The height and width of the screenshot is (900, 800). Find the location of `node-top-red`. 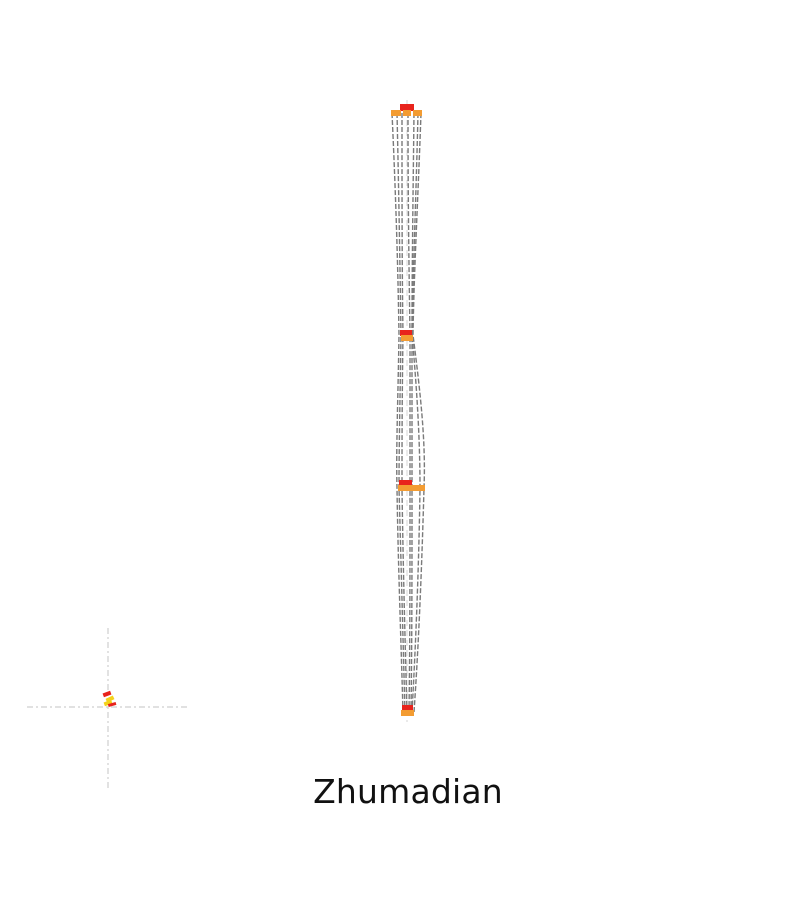

node-top-red is located at coordinates (407, 107).